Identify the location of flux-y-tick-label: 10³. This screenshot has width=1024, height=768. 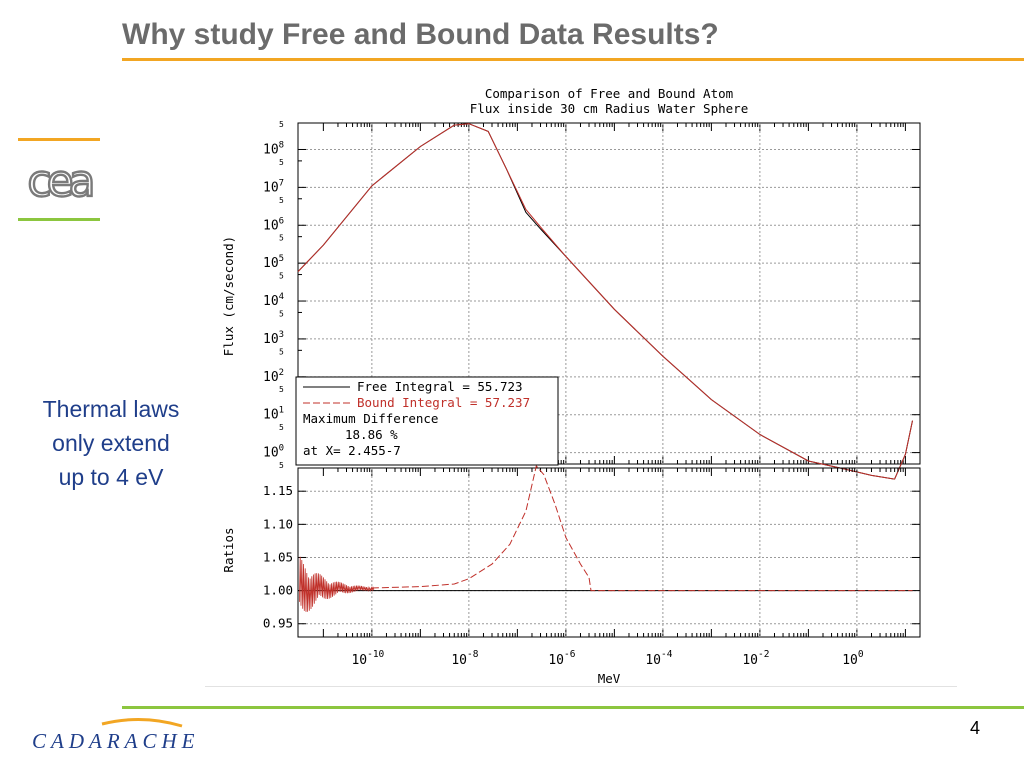
(273, 338).